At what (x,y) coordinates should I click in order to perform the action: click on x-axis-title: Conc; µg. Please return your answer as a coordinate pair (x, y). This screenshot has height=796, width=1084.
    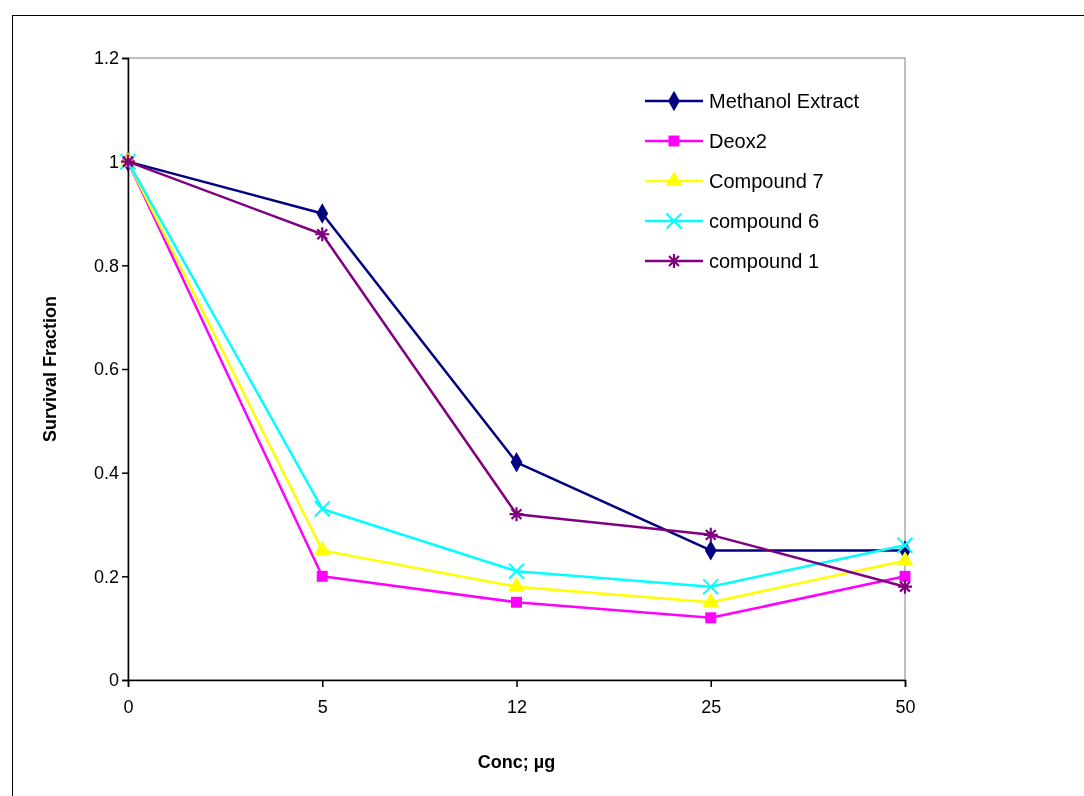
    Looking at the image, I should click on (516, 762).